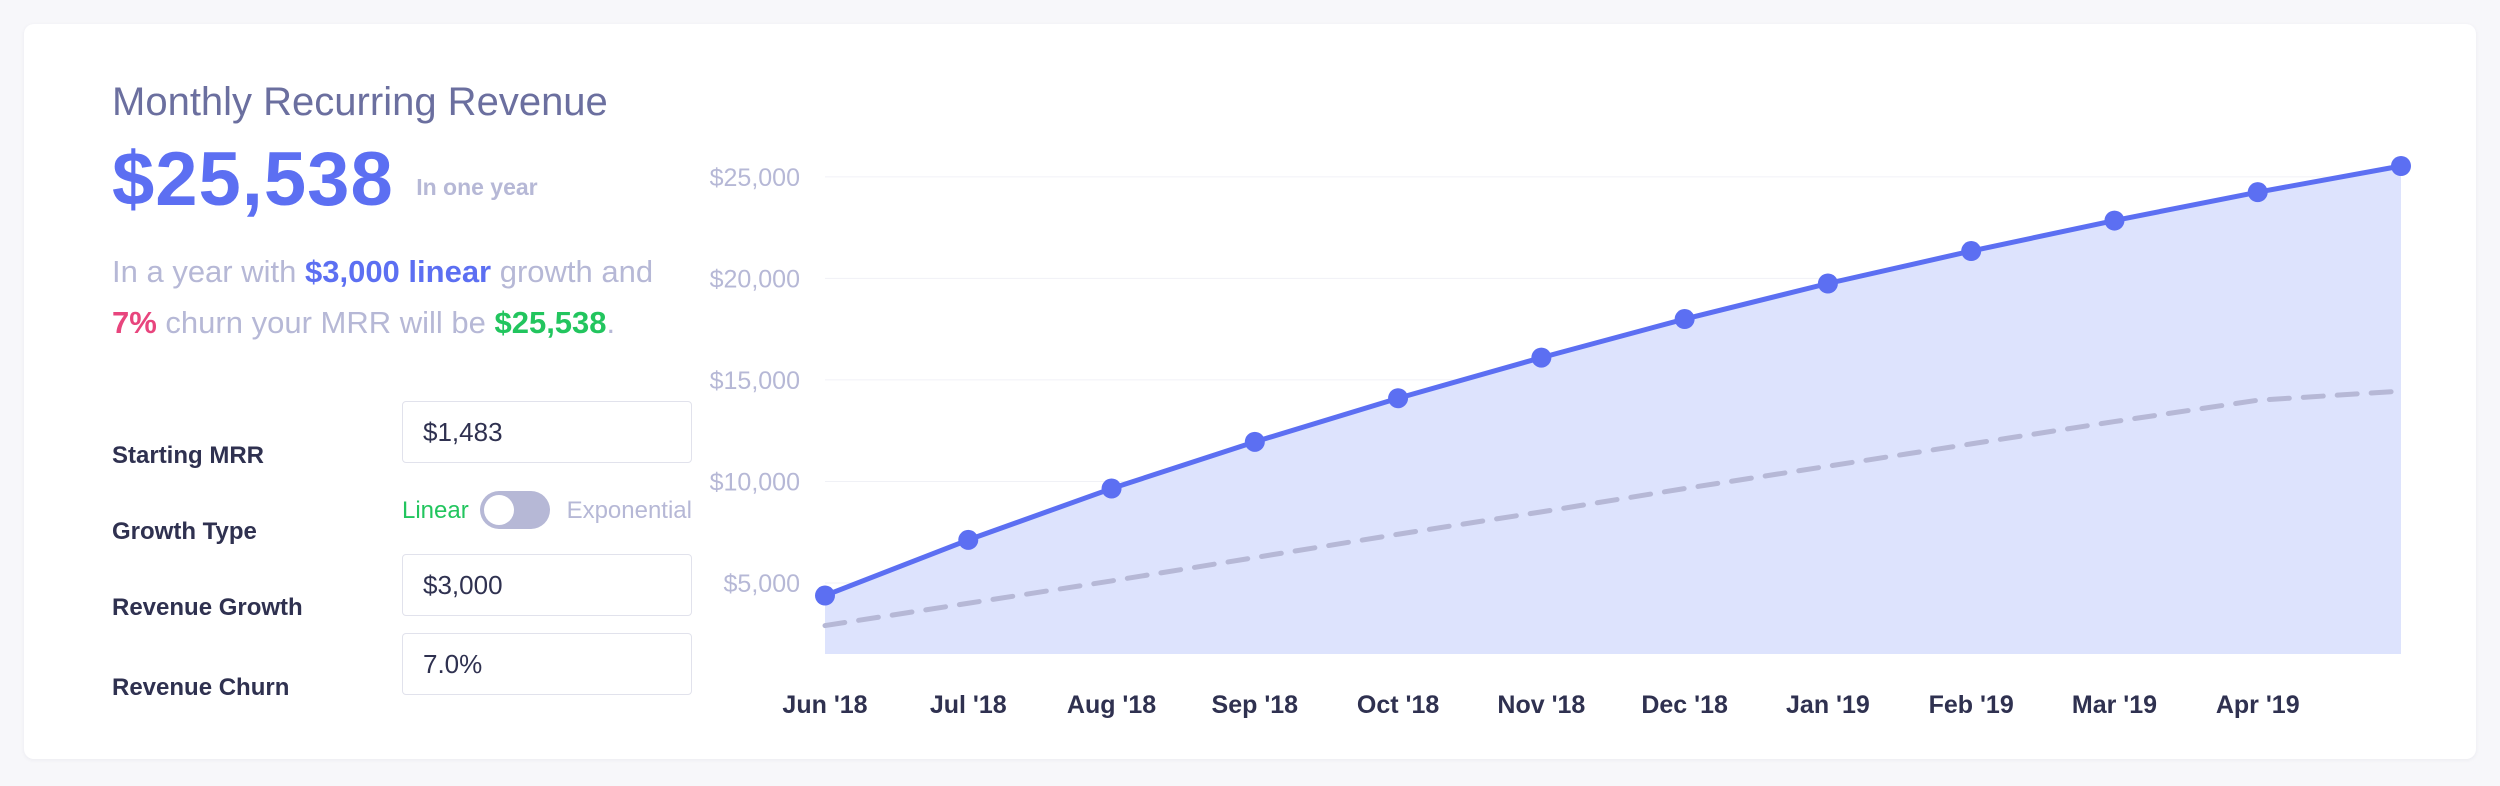 The width and height of the screenshot is (2500, 786). What do you see at coordinates (1255, 705) in the screenshot?
I see `x-tick-label: Sep '18` at bounding box center [1255, 705].